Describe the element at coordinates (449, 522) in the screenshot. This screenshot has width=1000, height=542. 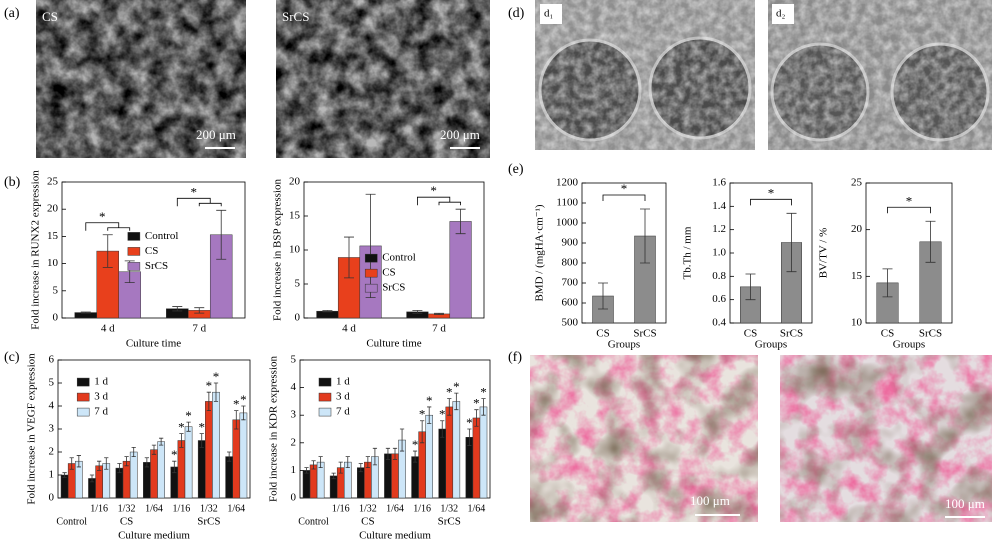
I see `group-label: SrCS` at that location.